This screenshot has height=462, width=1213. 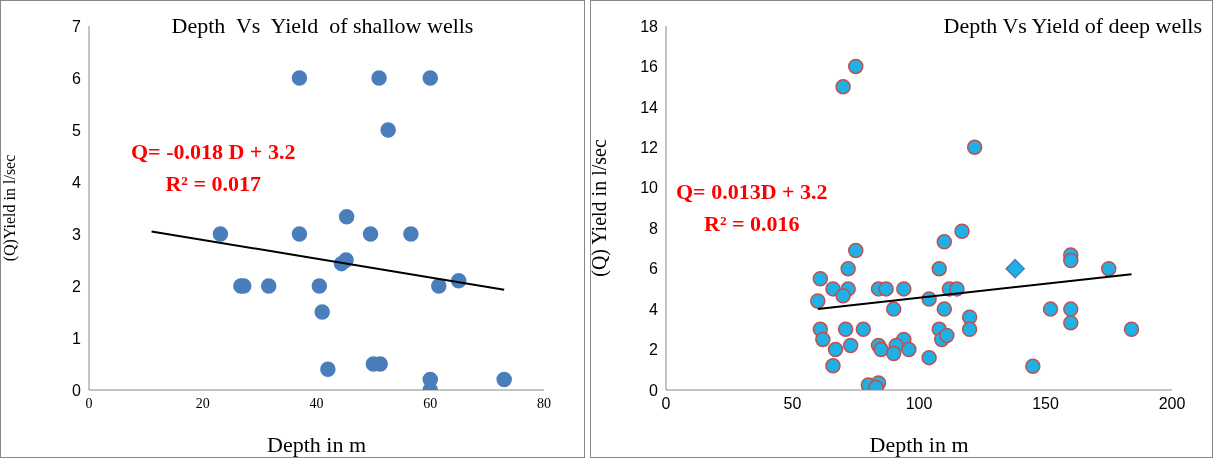 What do you see at coordinates (322, 26) in the screenshot?
I see `chart-title: Depth Vs Yield of shallow wells` at bounding box center [322, 26].